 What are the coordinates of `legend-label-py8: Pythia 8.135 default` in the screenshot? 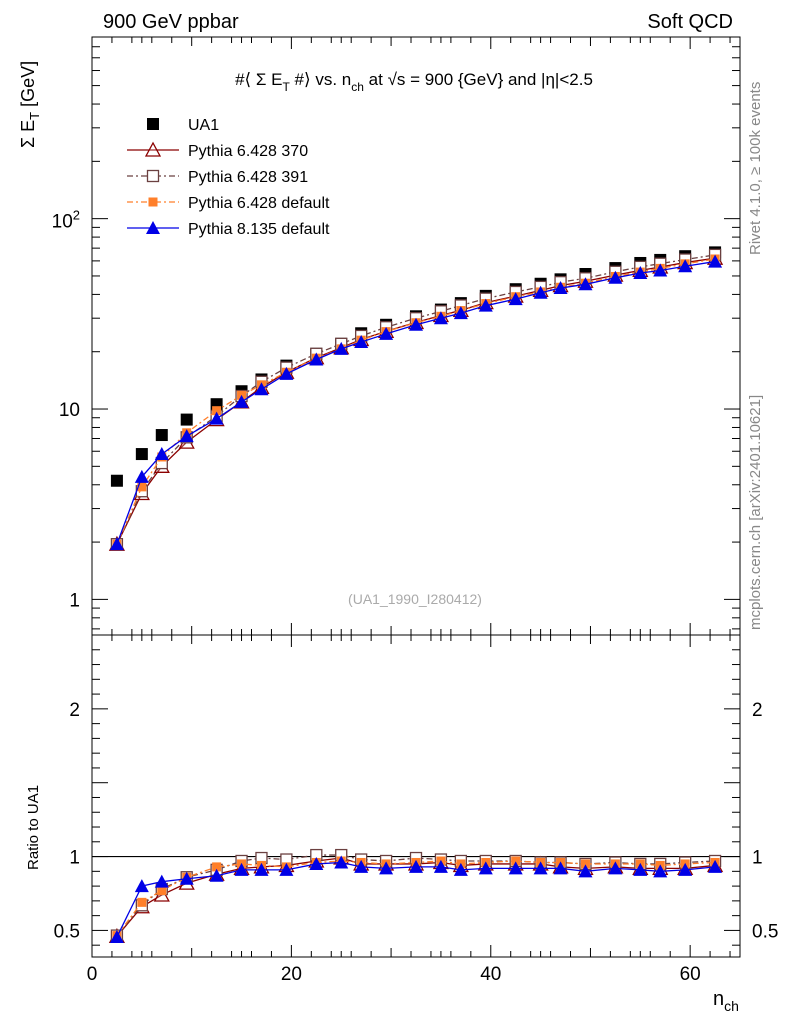 It's located at (259, 229).